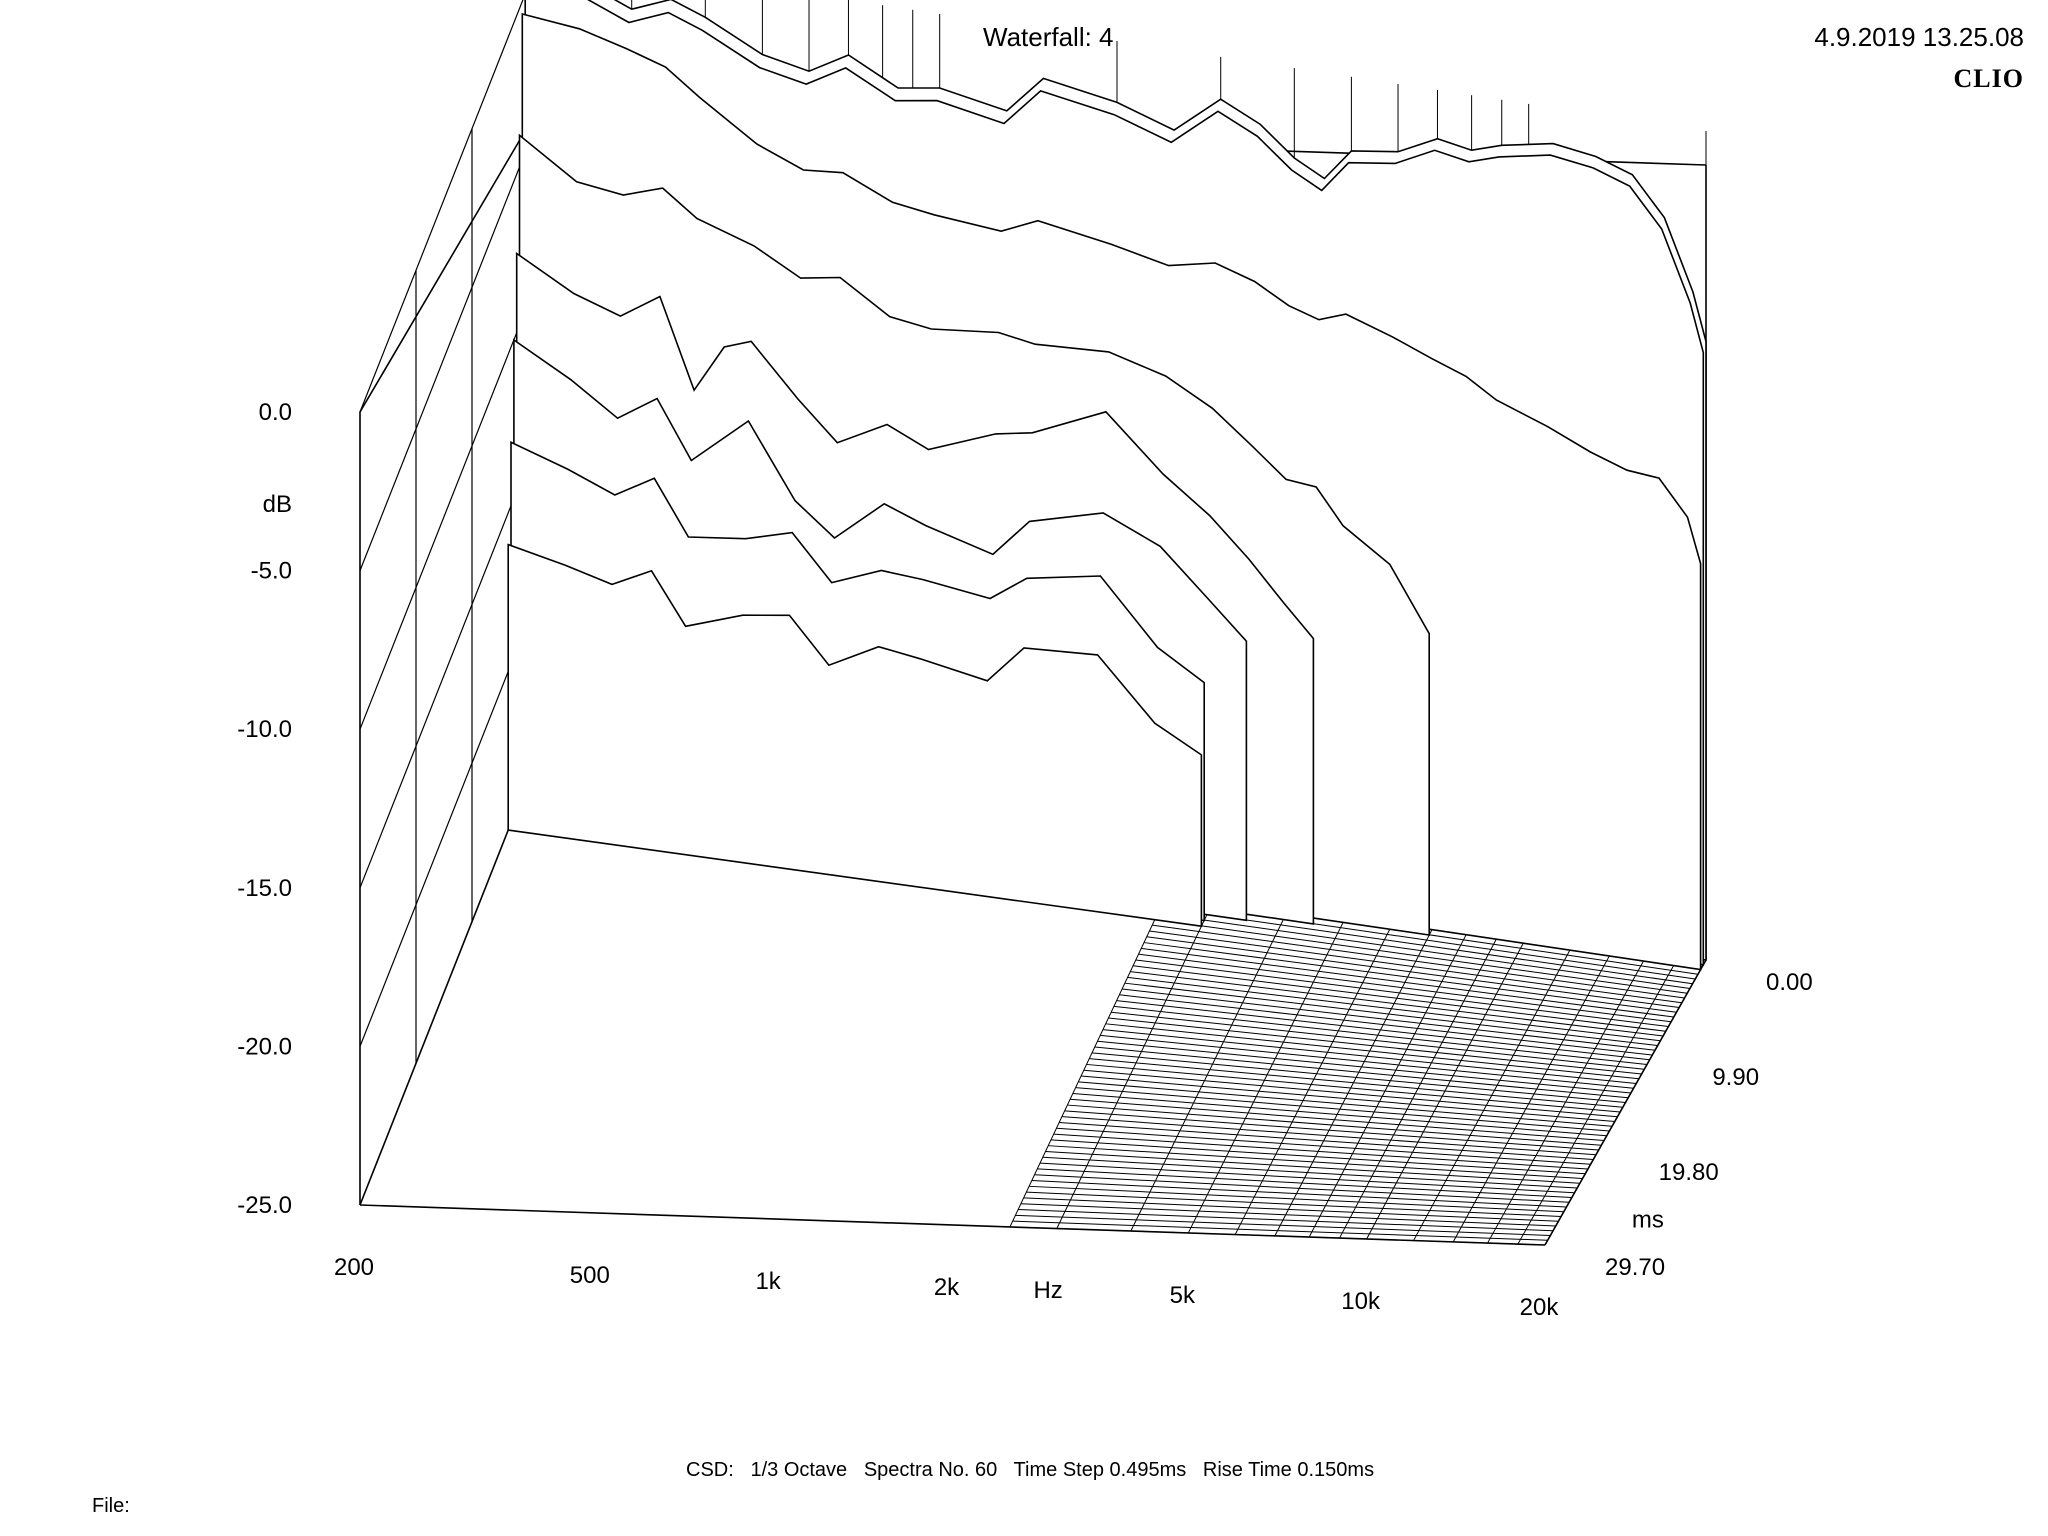  I want to click on file-label: File:, so click(111, 1506).